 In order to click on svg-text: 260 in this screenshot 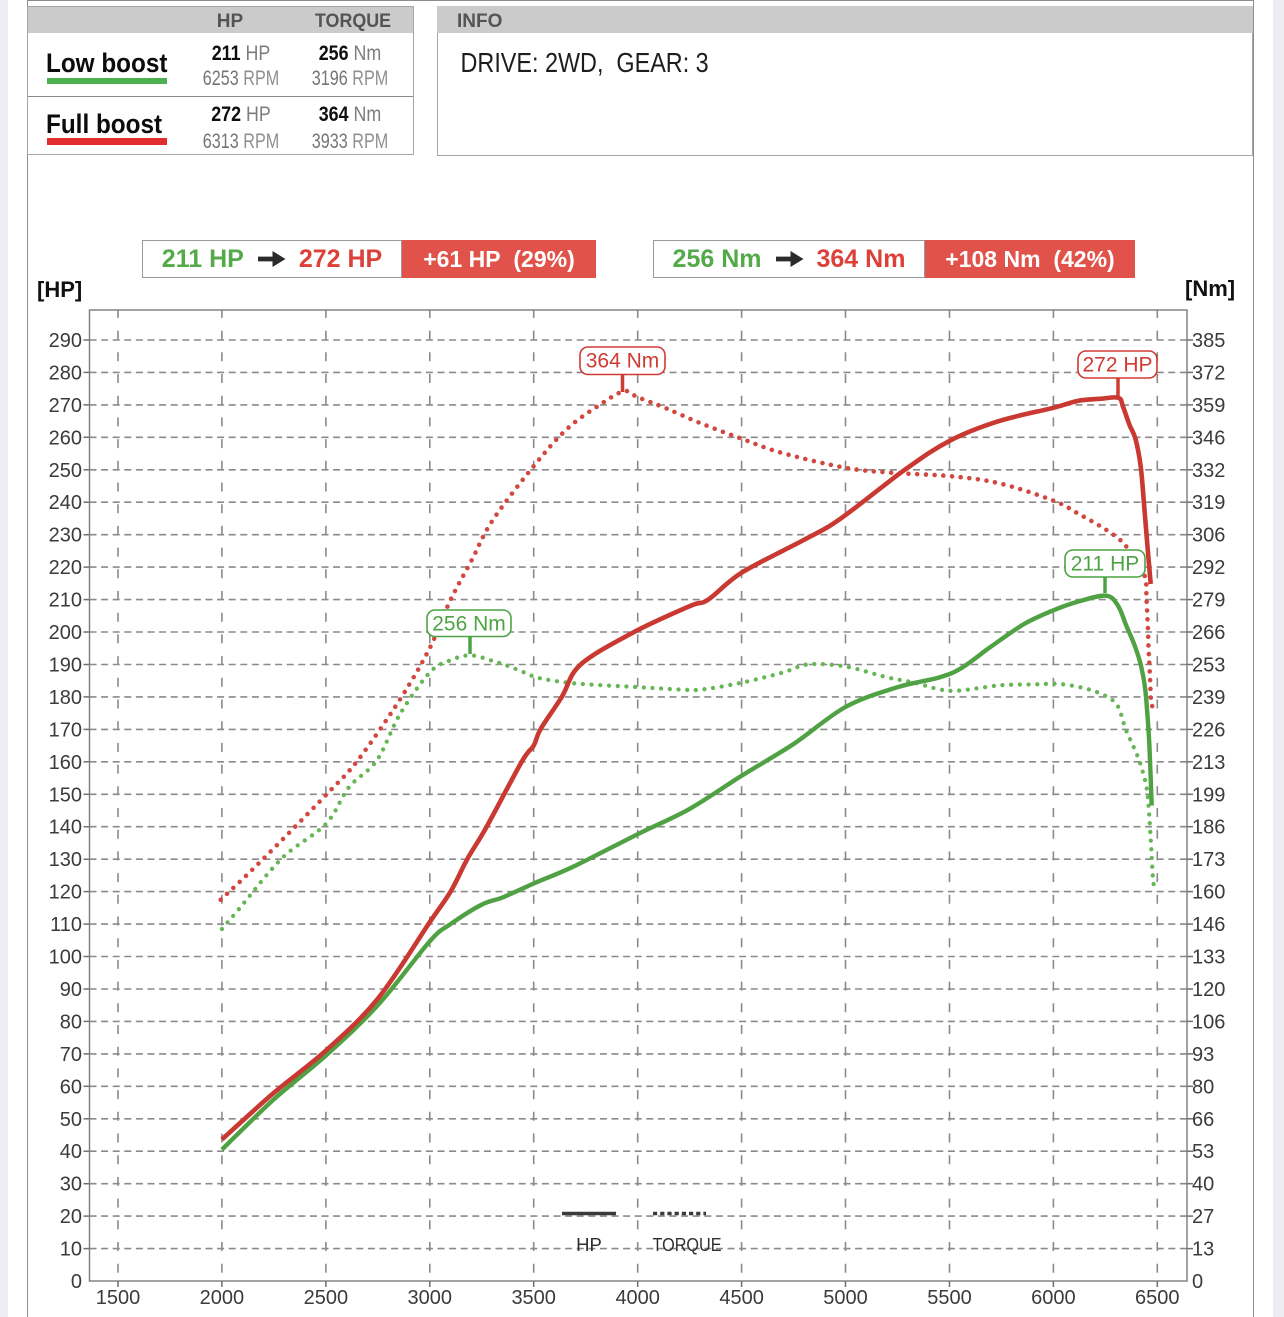, I will do `click(65, 438)`.